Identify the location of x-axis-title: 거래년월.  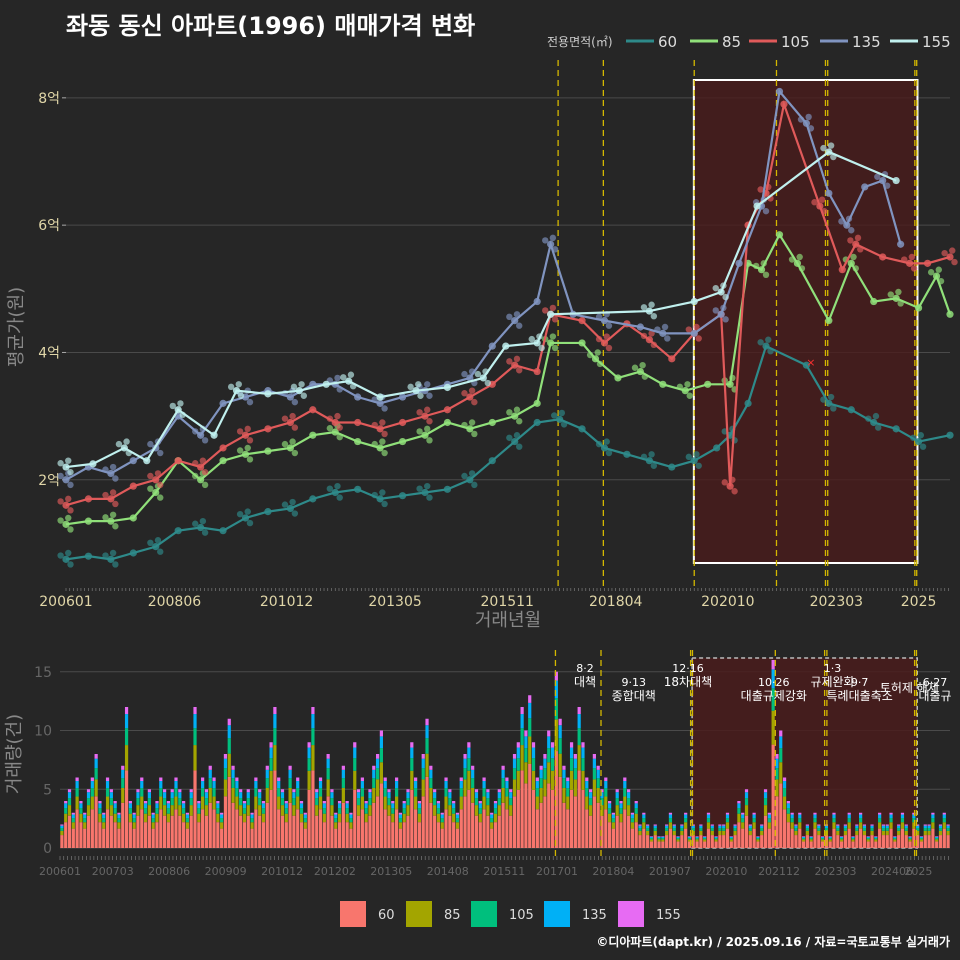
(508, 620).